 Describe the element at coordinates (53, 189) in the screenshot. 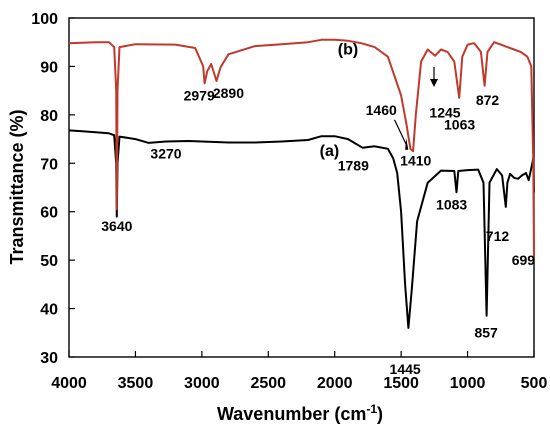

I see `y-axis: 30 40 50 60 70 80 90 100` at that location.